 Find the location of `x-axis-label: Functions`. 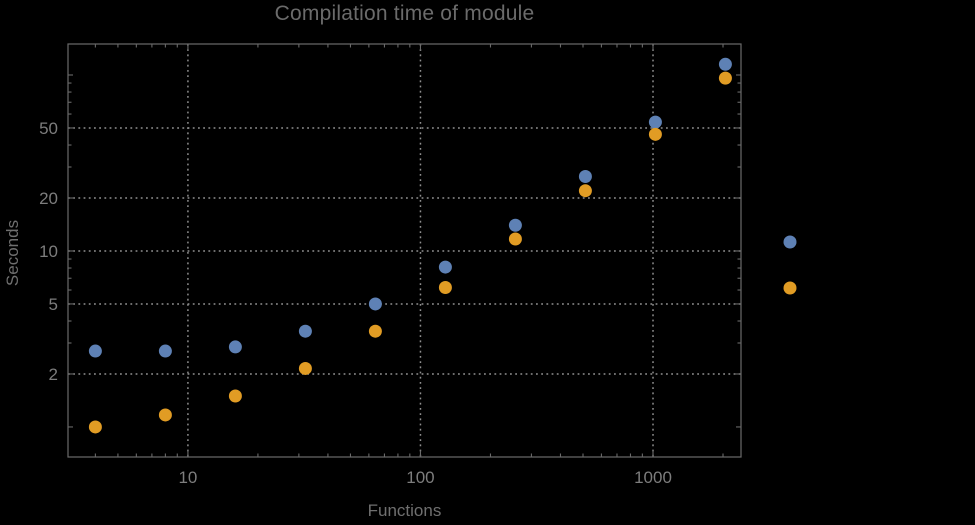

x-axis-label: Functions is located at coordinates (404, 510).